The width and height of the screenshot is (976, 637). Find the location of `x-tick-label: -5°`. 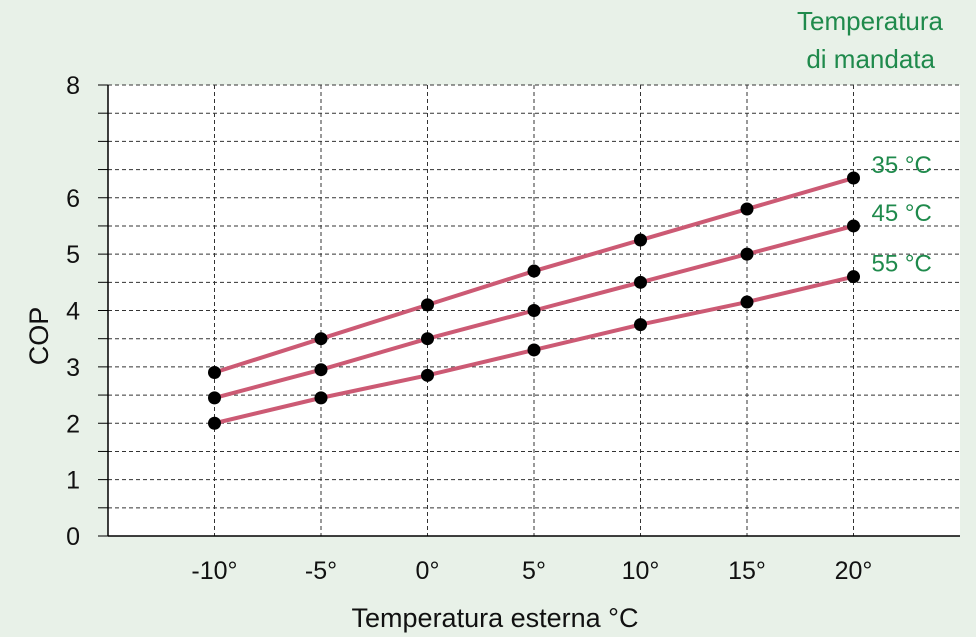

x-tick-label: -5° is located at coordinates (321, 571).